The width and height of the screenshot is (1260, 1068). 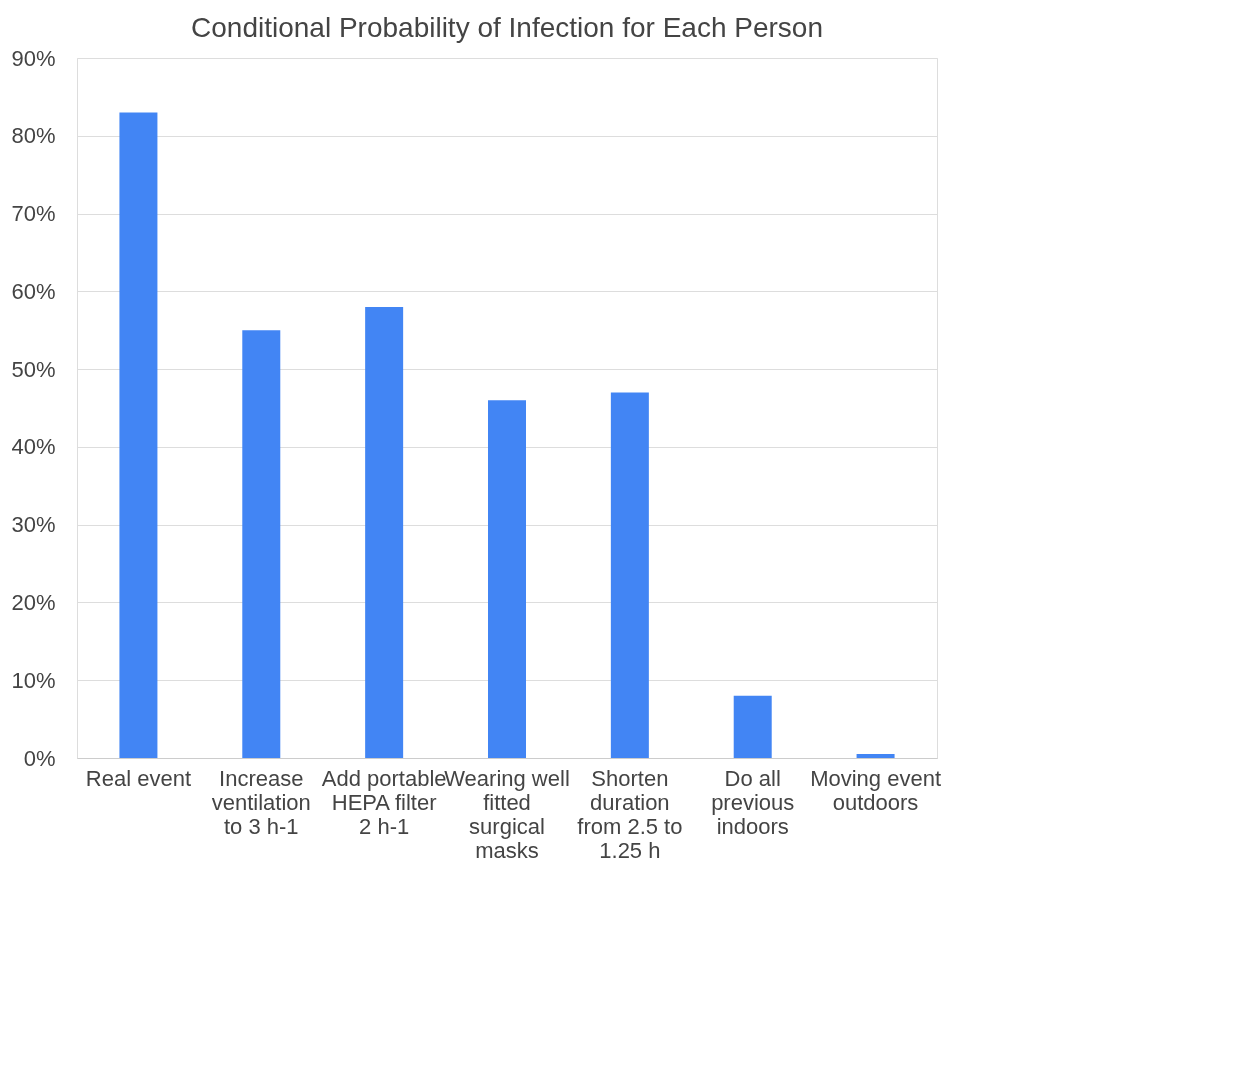 I want to click on y-tick-label: 10%, so click(x=33, y=680).